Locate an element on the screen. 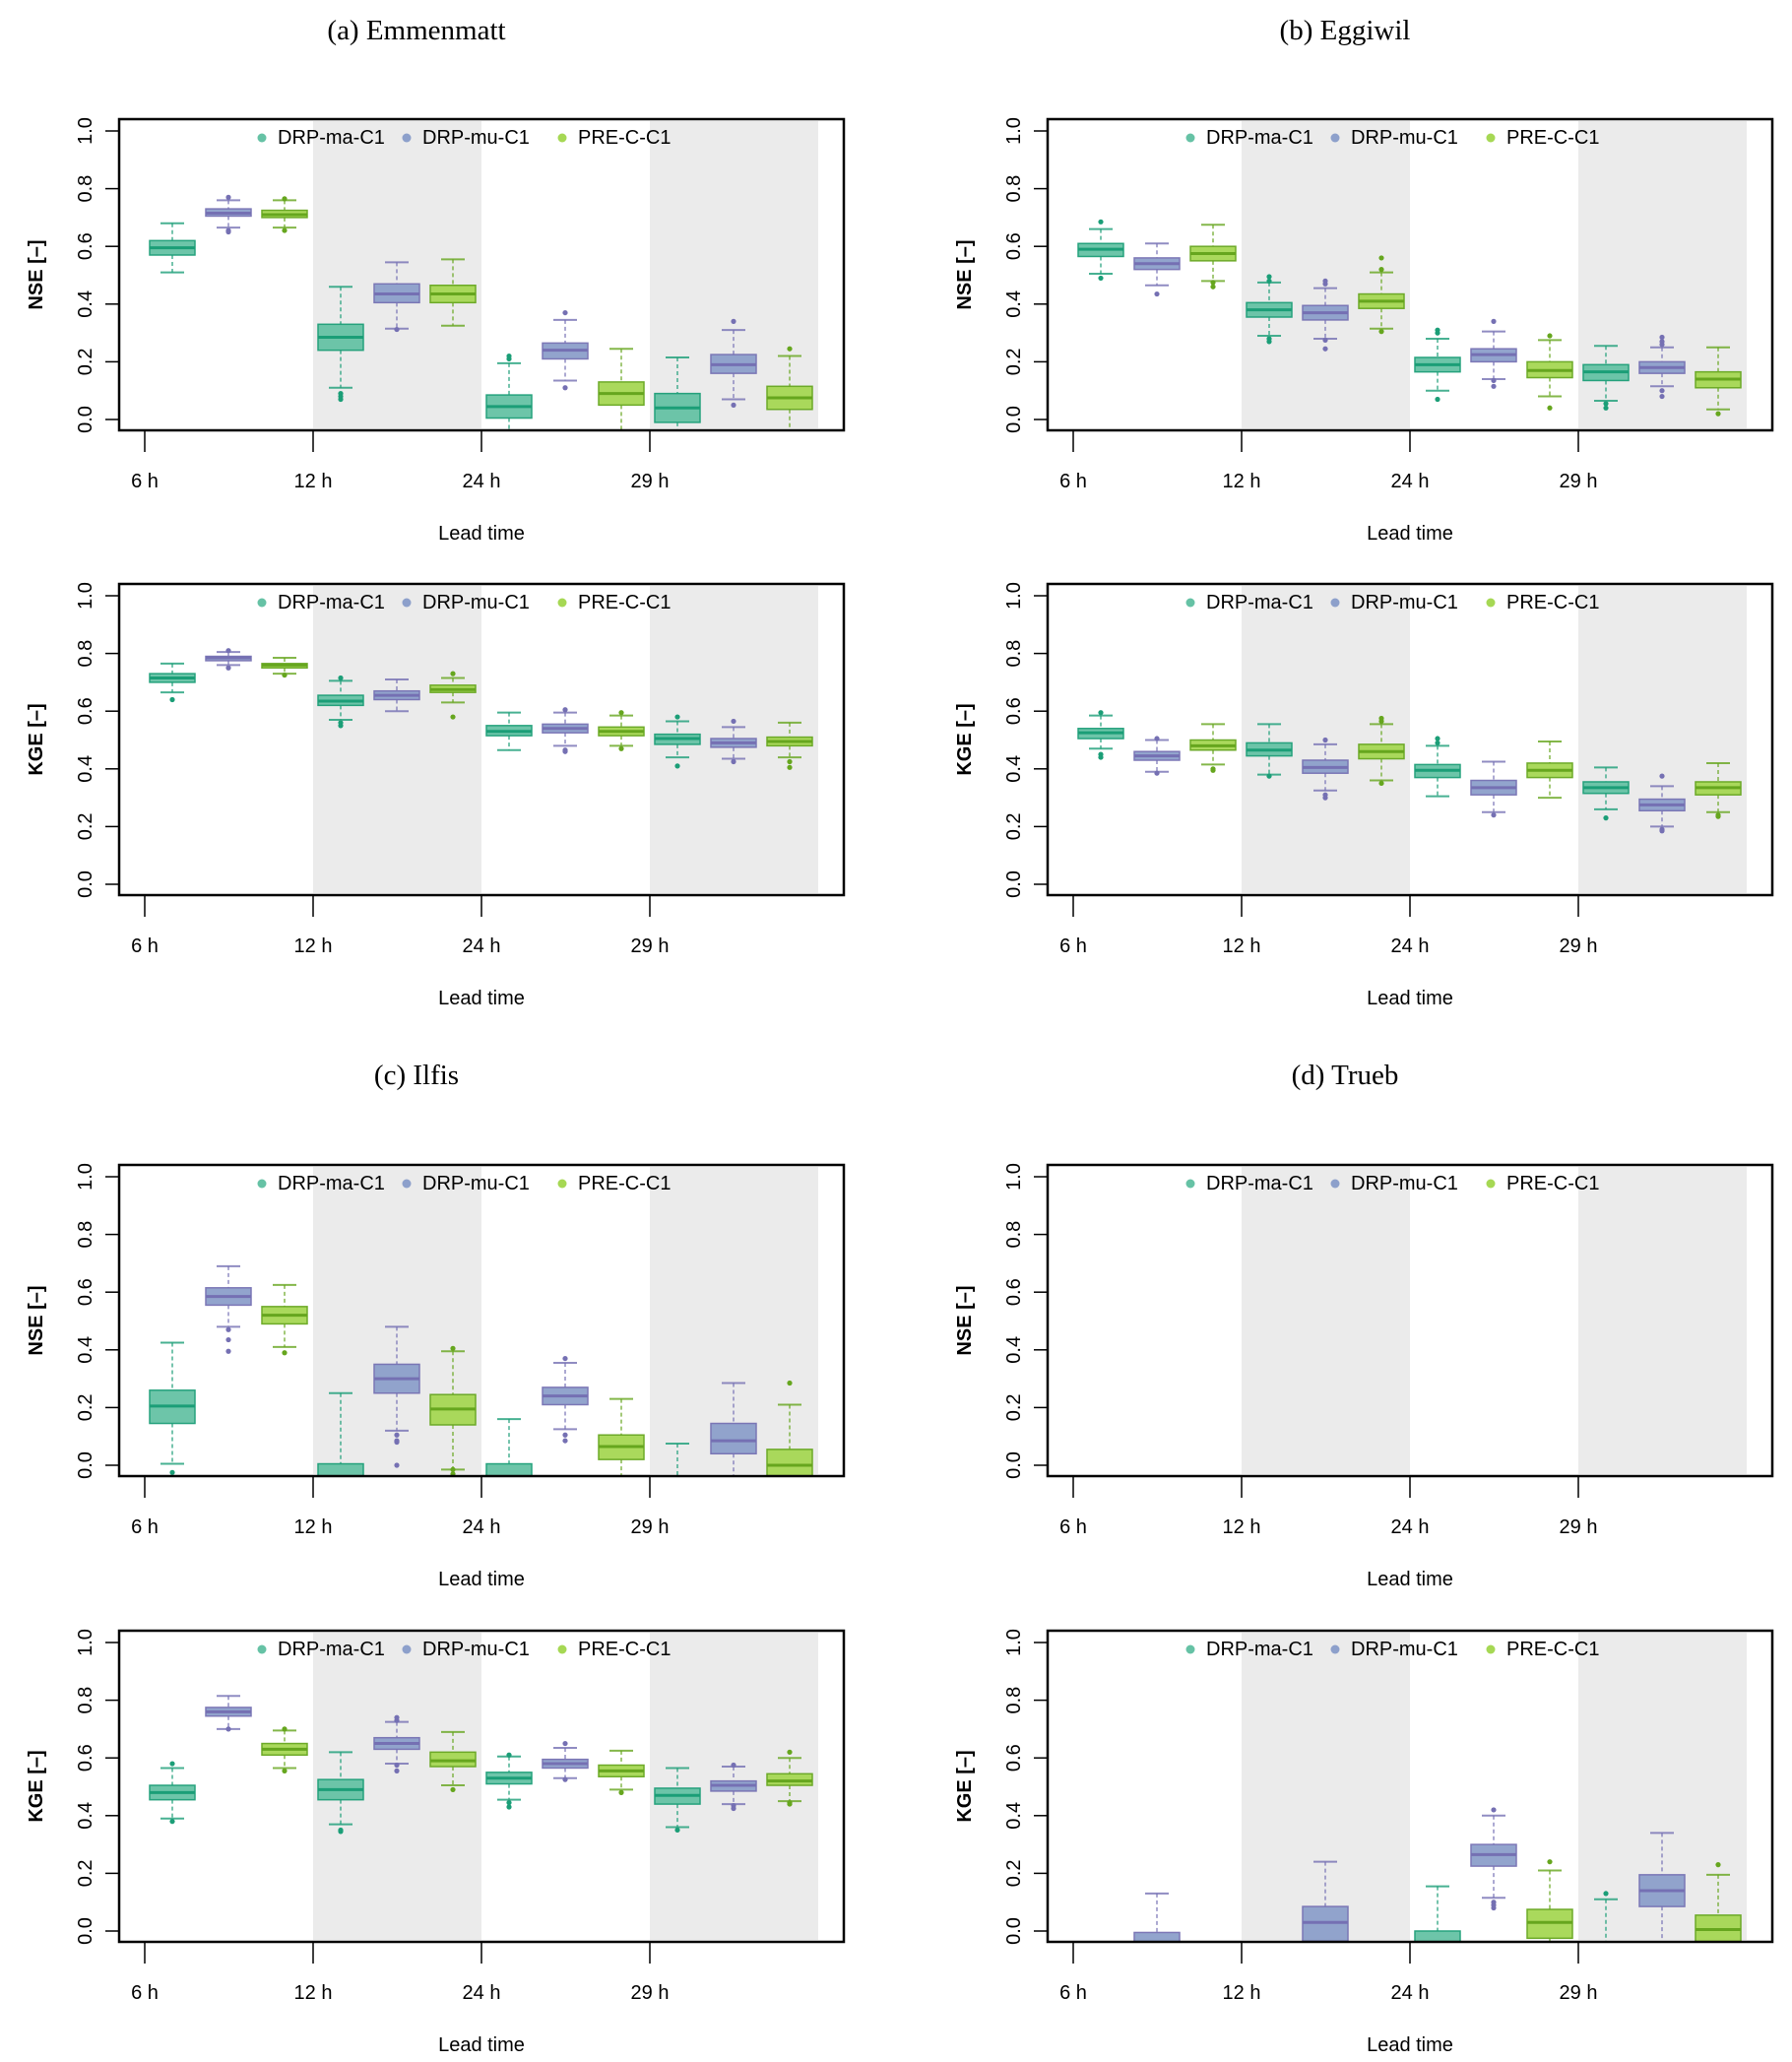 This screenshot has height=2062, width=1792. box-drp-ma-c1-6h is located at coordinates (1100, 735).